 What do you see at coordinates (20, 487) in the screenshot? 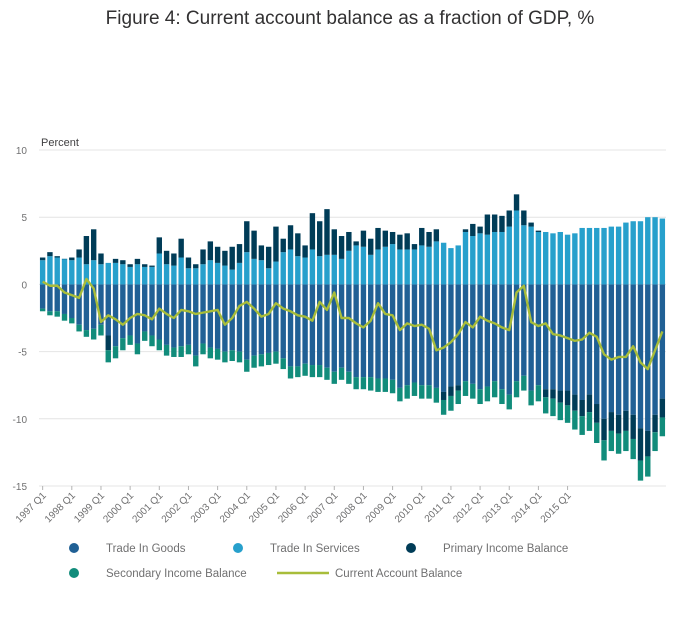
I see `y-tick-label: -15` at bounding box center [20, 487].